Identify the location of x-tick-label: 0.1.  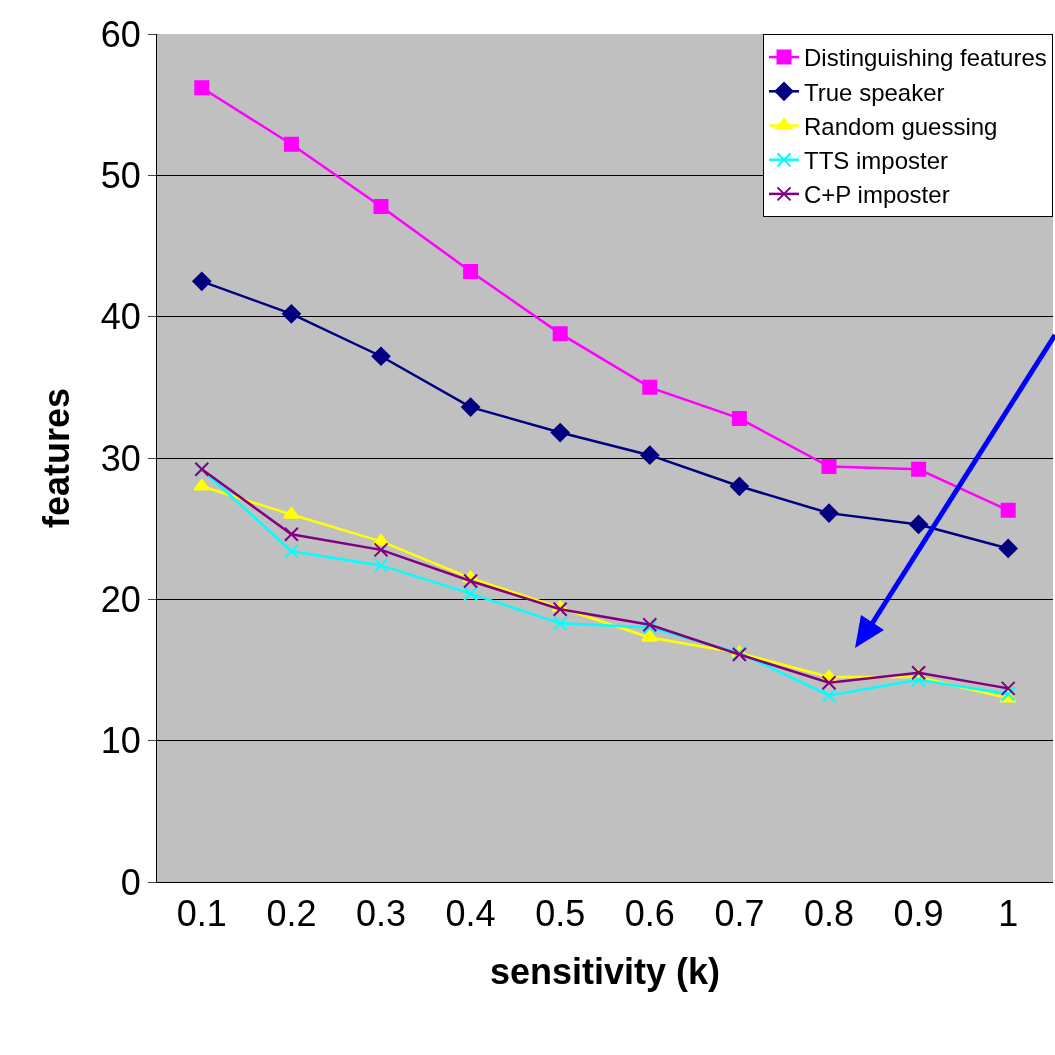
(201, 914).